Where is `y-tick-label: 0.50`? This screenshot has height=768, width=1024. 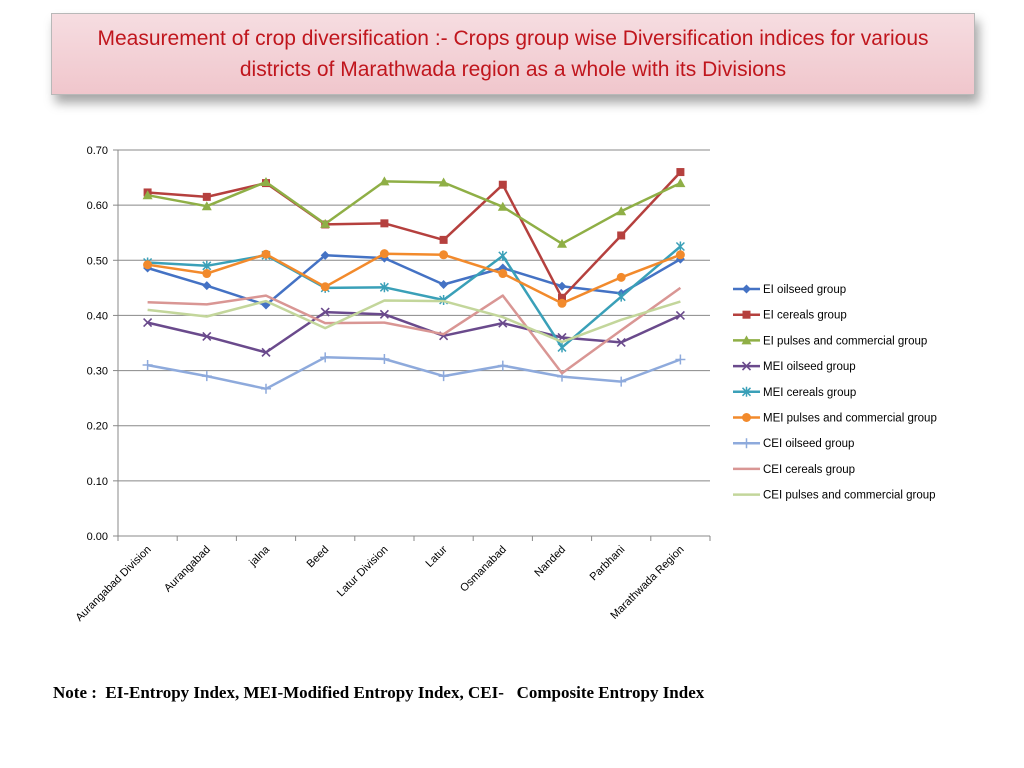 y-tick-label: 0.50 is located at coordinates (97, 261).